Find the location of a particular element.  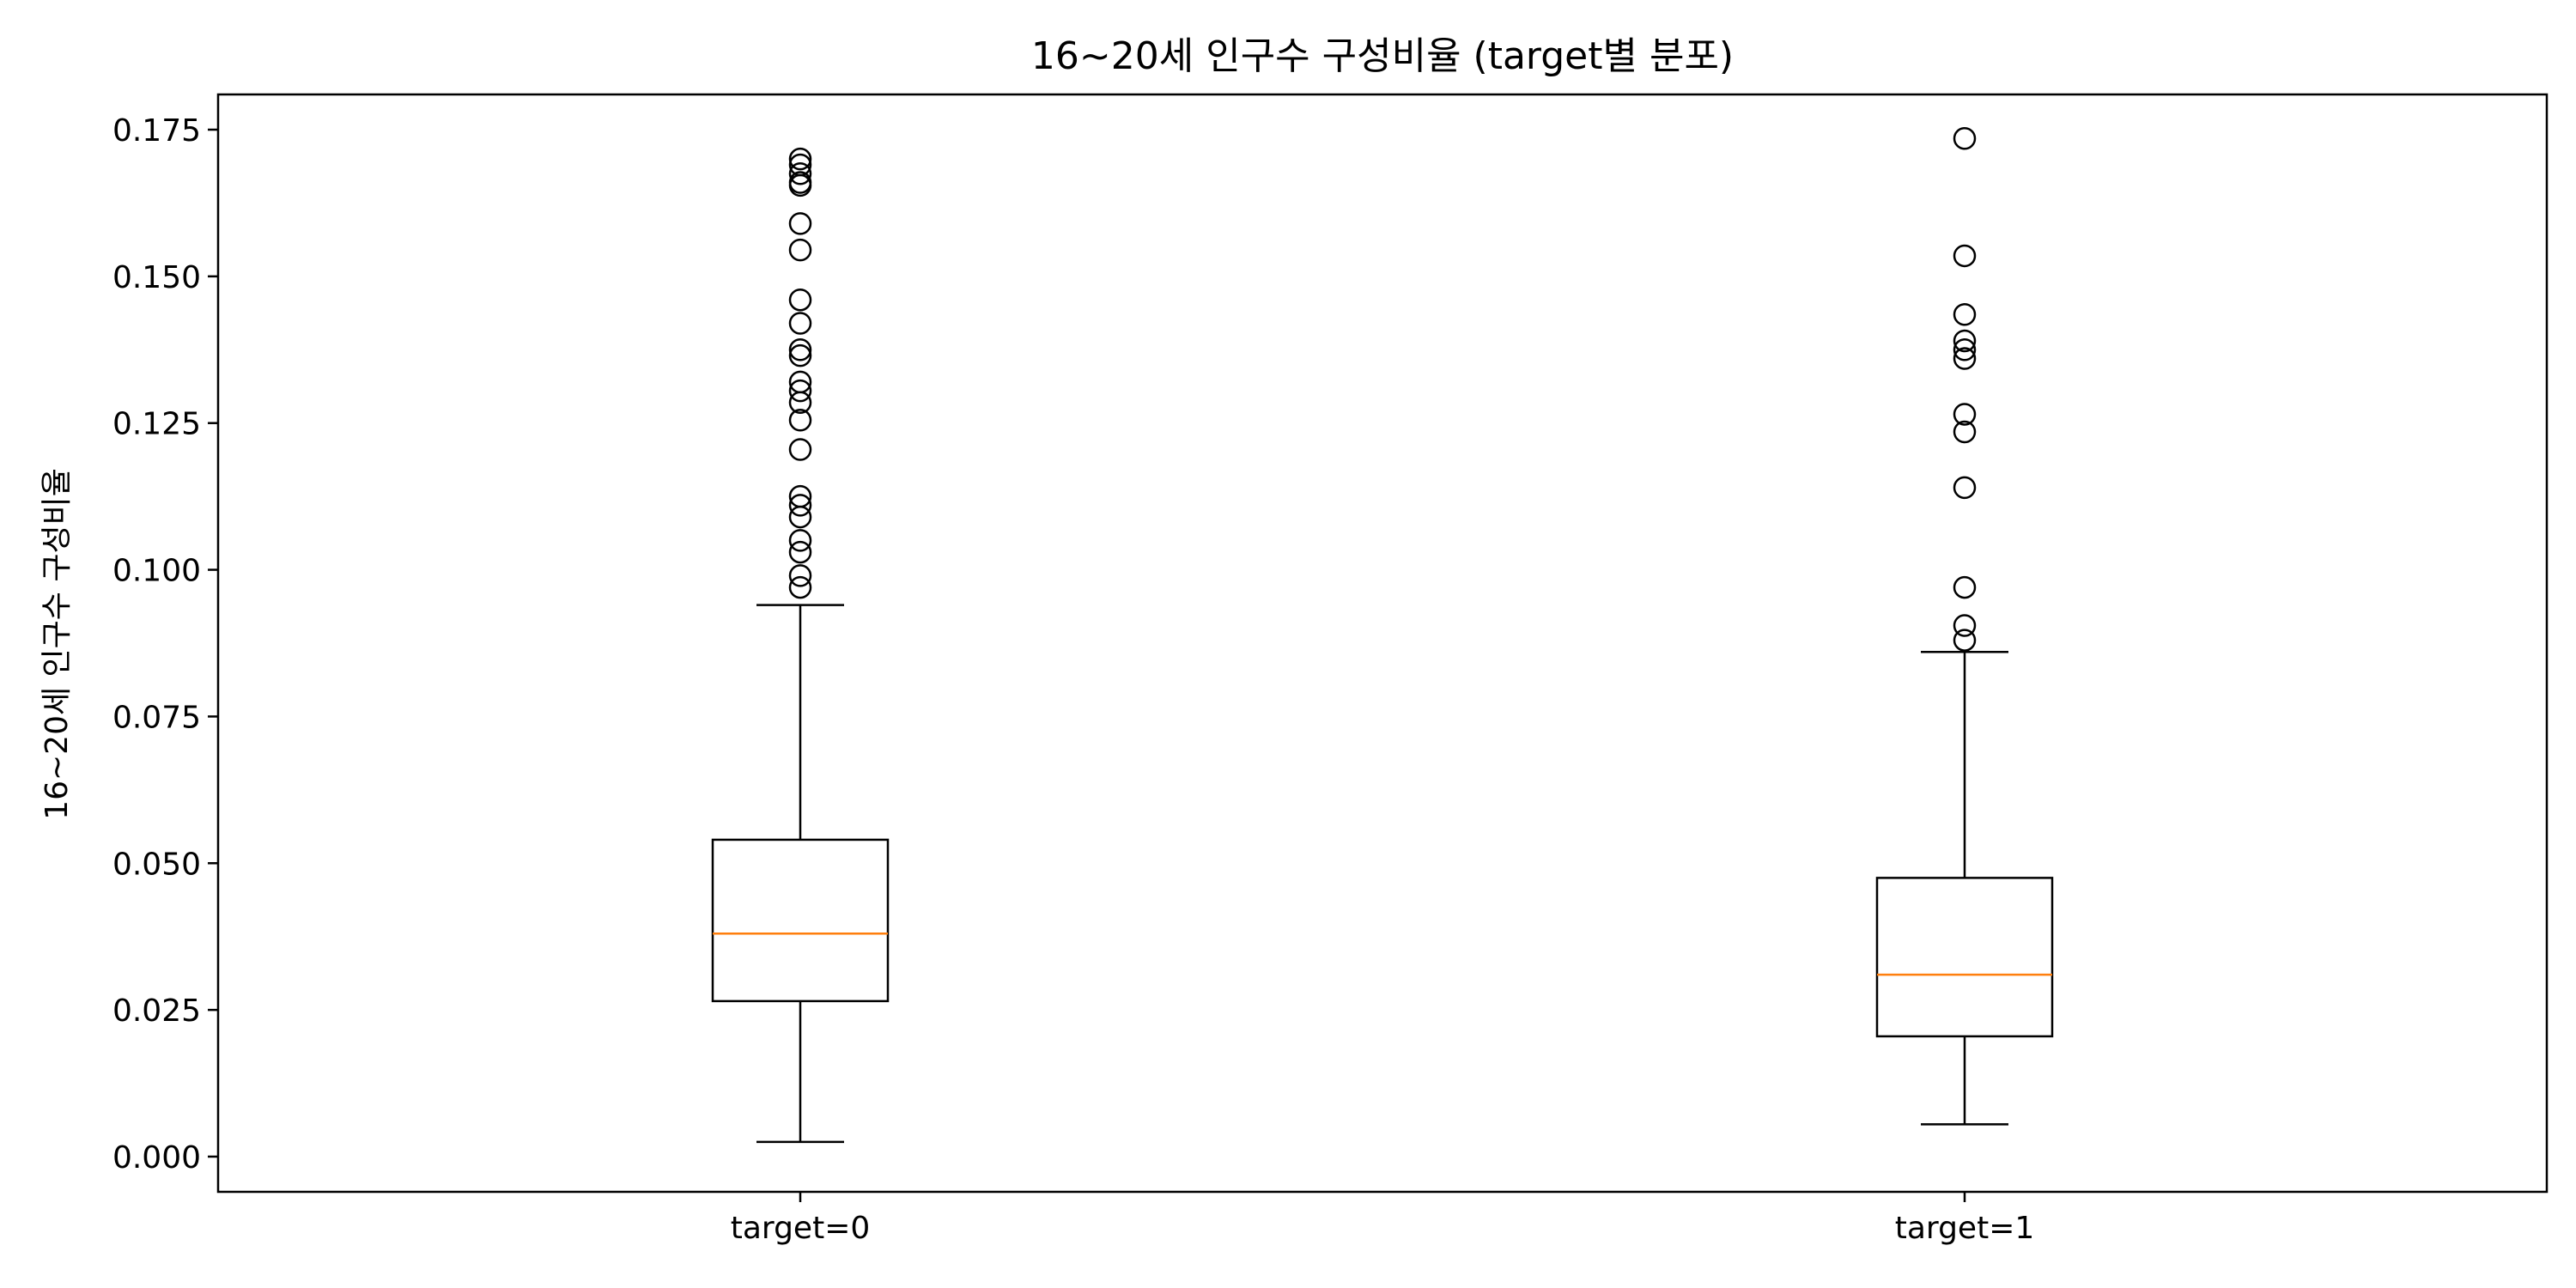

y-tick-label: 0.050 is located at coordinates (156, 865).